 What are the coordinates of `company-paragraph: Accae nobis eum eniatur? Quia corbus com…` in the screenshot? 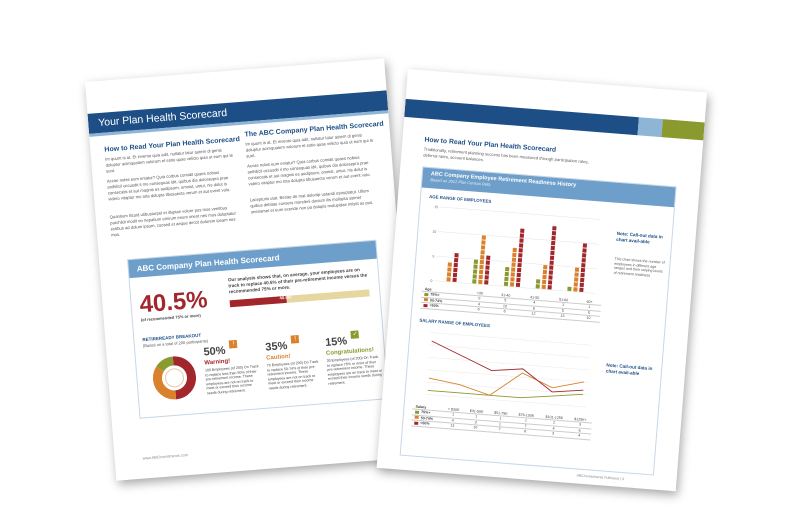 It's located at (308, 170).